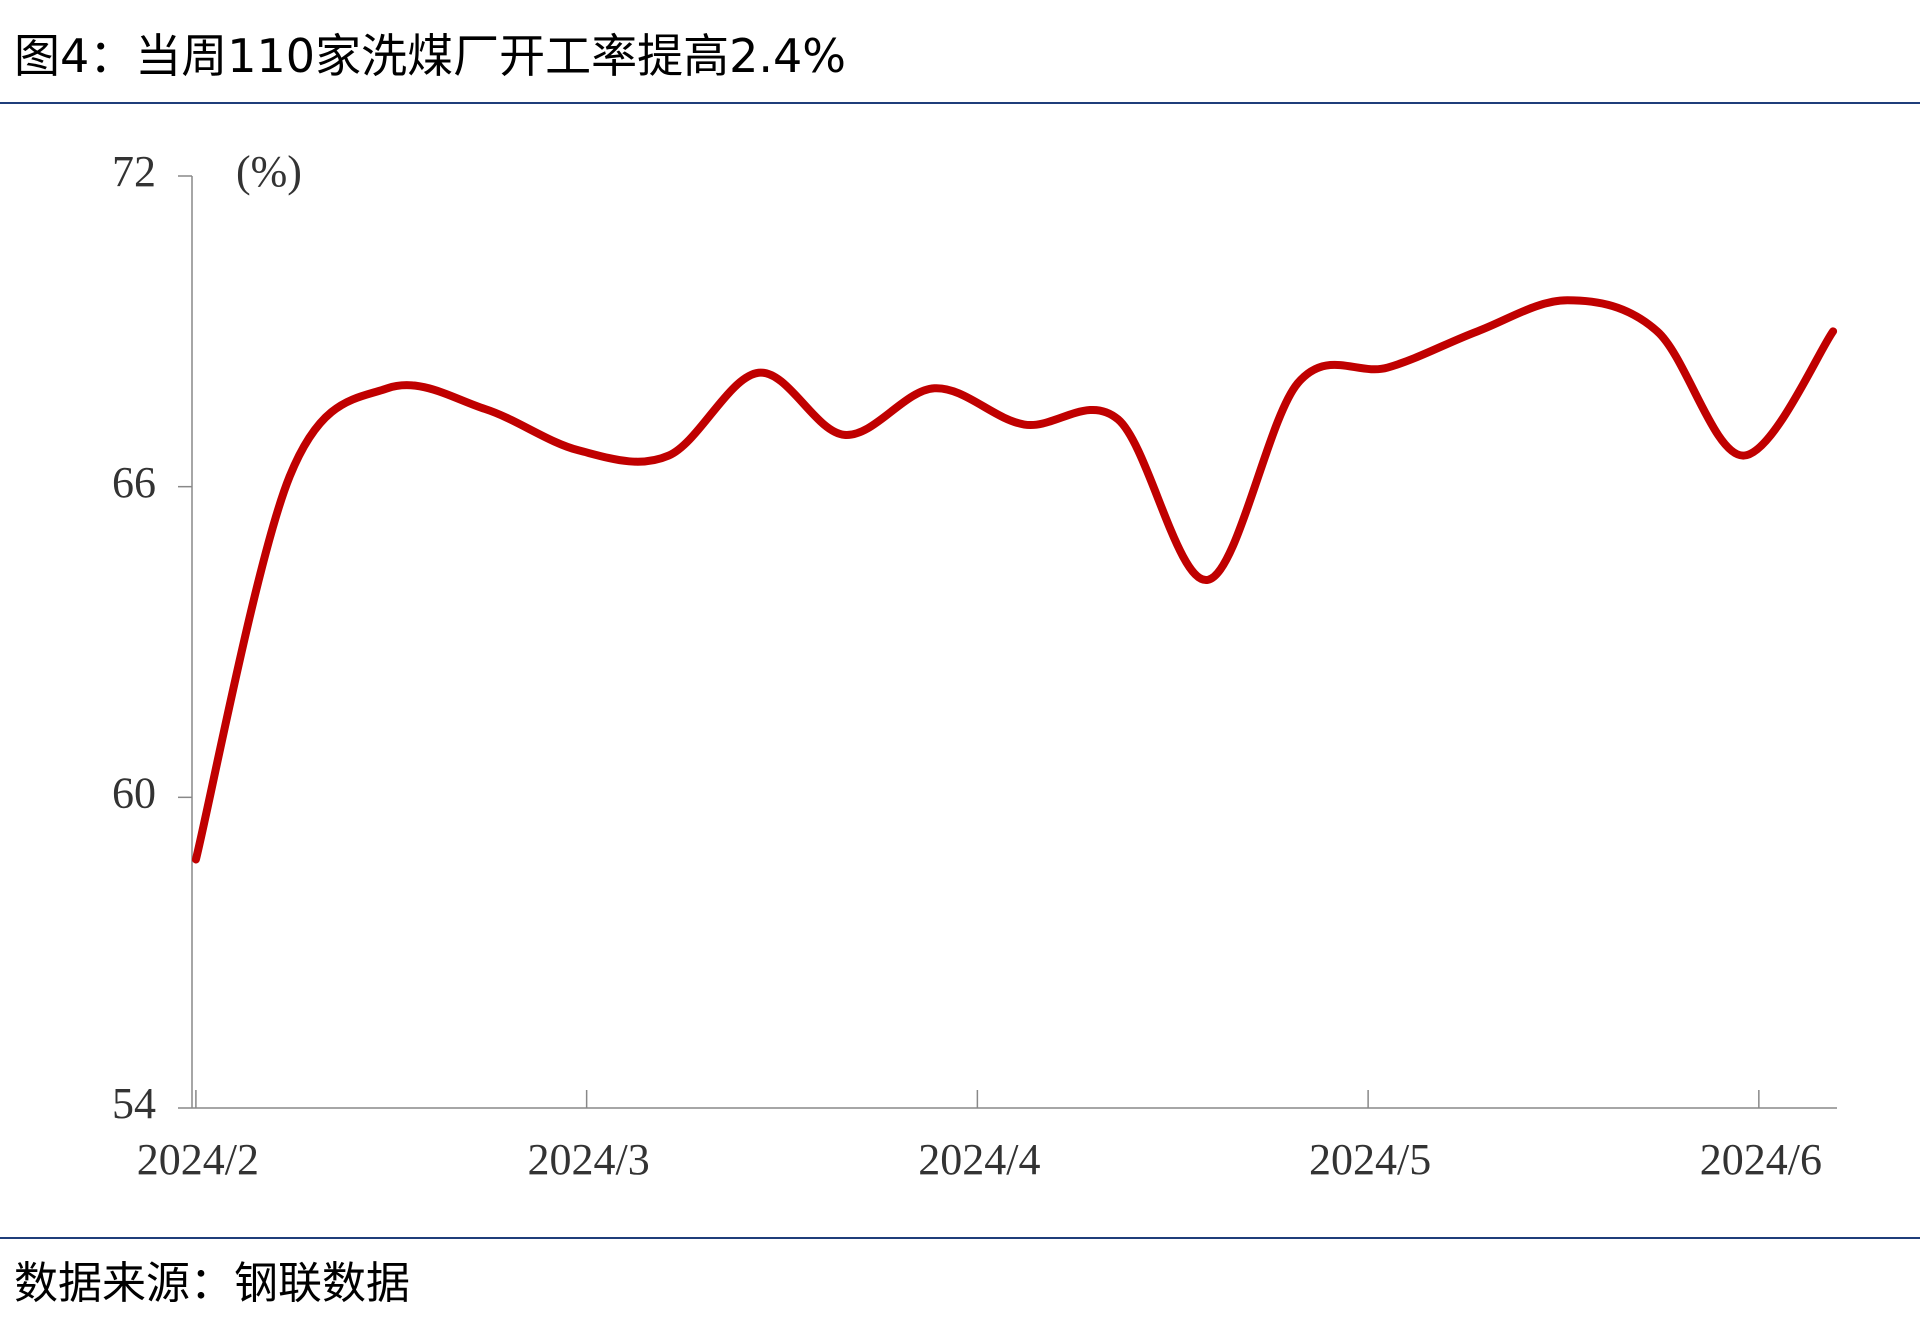  I want to click on x-tick-label: 2024/3, so click(589, 1159).